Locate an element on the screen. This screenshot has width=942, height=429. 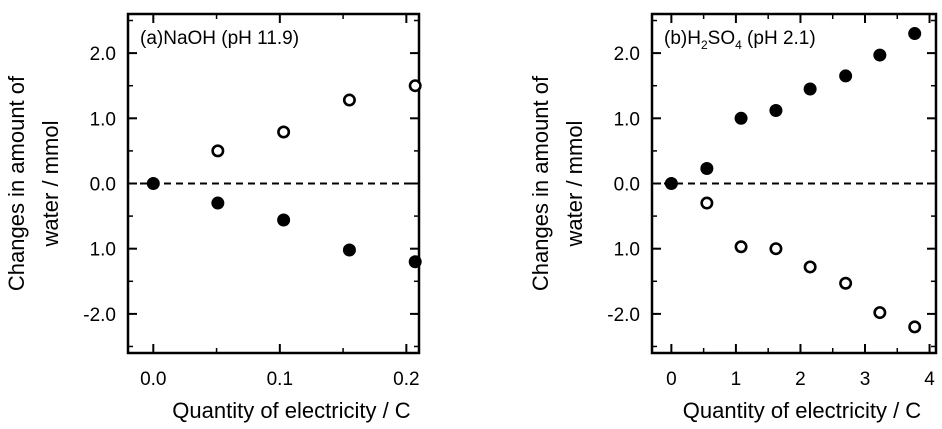
x-tick-label: 3 is located at coordinates (865, 379).